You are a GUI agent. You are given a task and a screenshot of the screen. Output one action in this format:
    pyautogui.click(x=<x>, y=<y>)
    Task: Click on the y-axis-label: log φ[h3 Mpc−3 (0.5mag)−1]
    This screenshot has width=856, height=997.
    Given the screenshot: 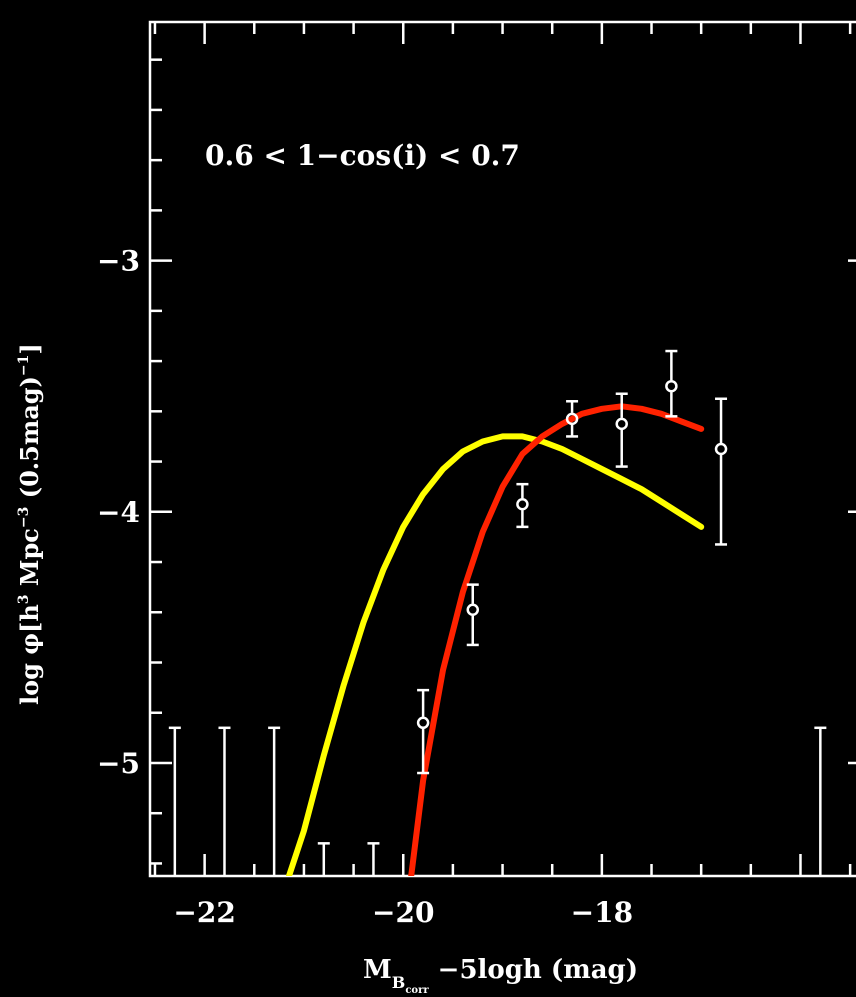 What is the action you would take?
    pyautogui.click(x=29, y=524)
    